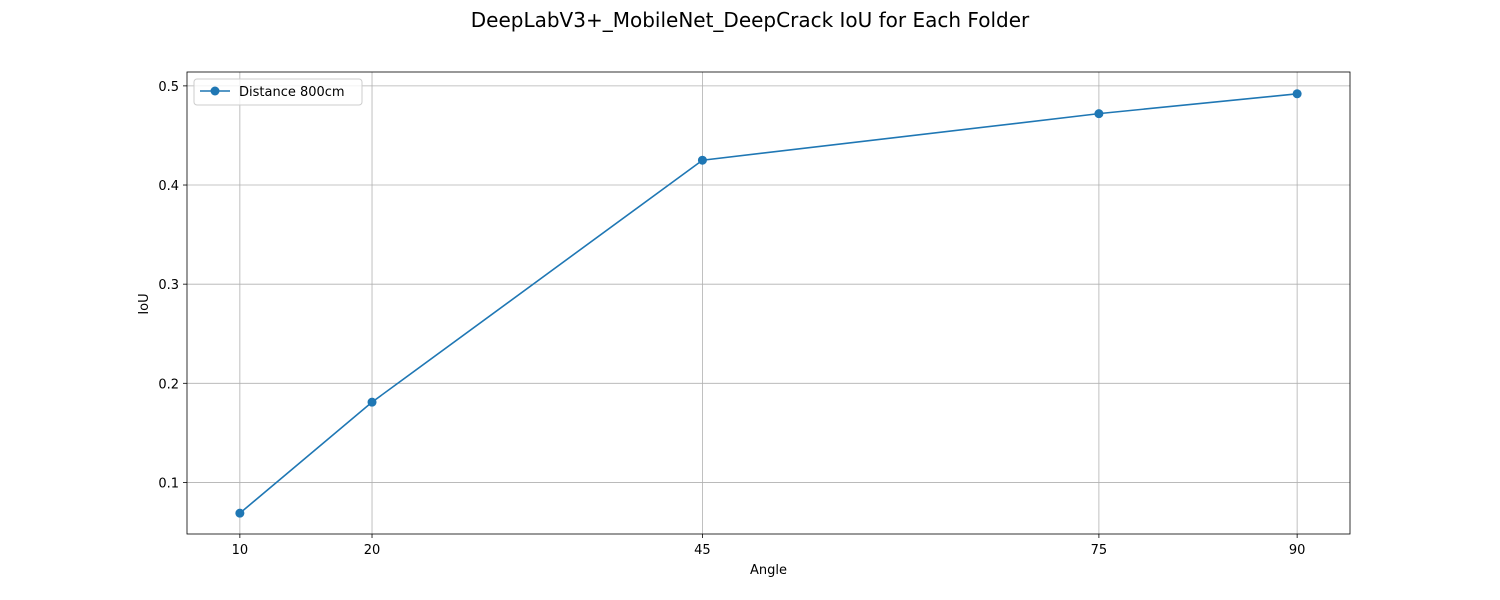 The height and width of the screenshot is (600, 1500). What do you see at coordinates (240, 550) in the screenshot?
I see `x-tick-label: 10` at bounding box center [240, 550].